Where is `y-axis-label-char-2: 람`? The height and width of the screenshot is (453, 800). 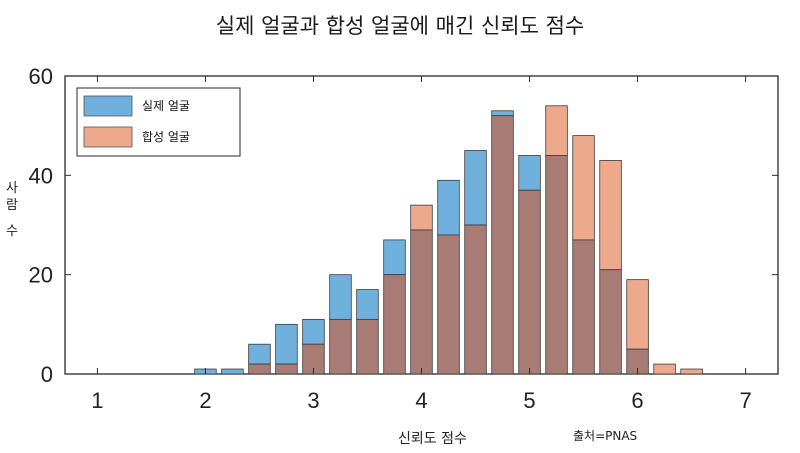 y-axis-label-char-2: 람 is located at coordinates (12, 205).